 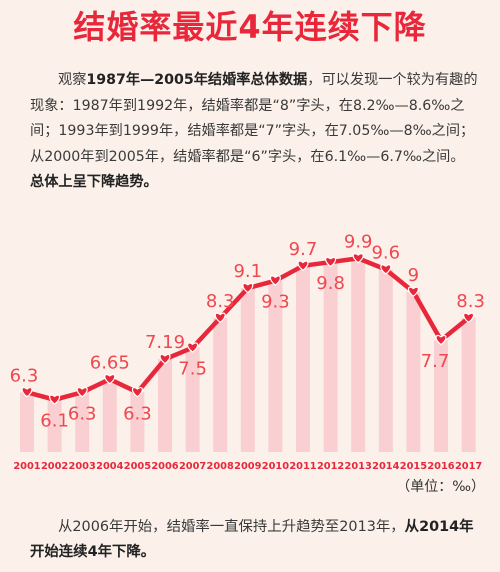 What do you see at coordinates (358, 258) in the screenshot?
I see `point-2013` at bounding box center [358, 258].